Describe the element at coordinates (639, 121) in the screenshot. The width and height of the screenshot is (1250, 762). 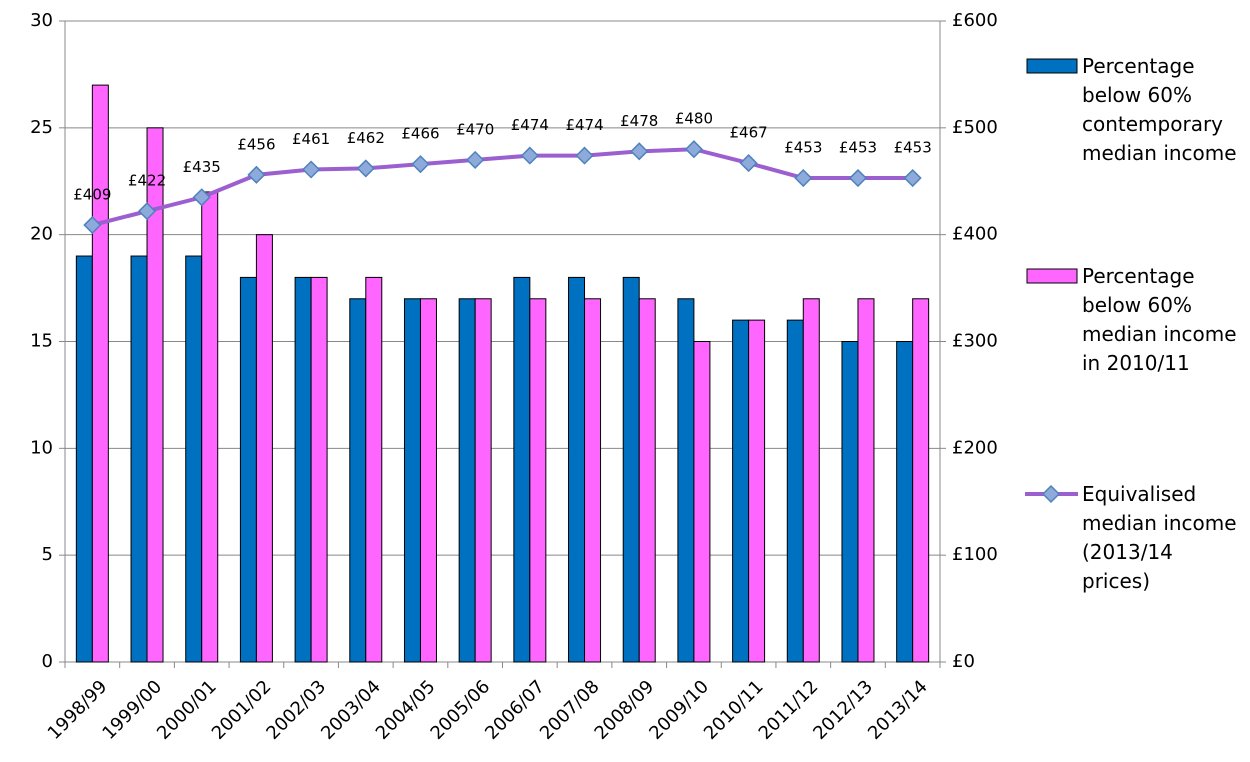
I see `value-label: £478` at that location.